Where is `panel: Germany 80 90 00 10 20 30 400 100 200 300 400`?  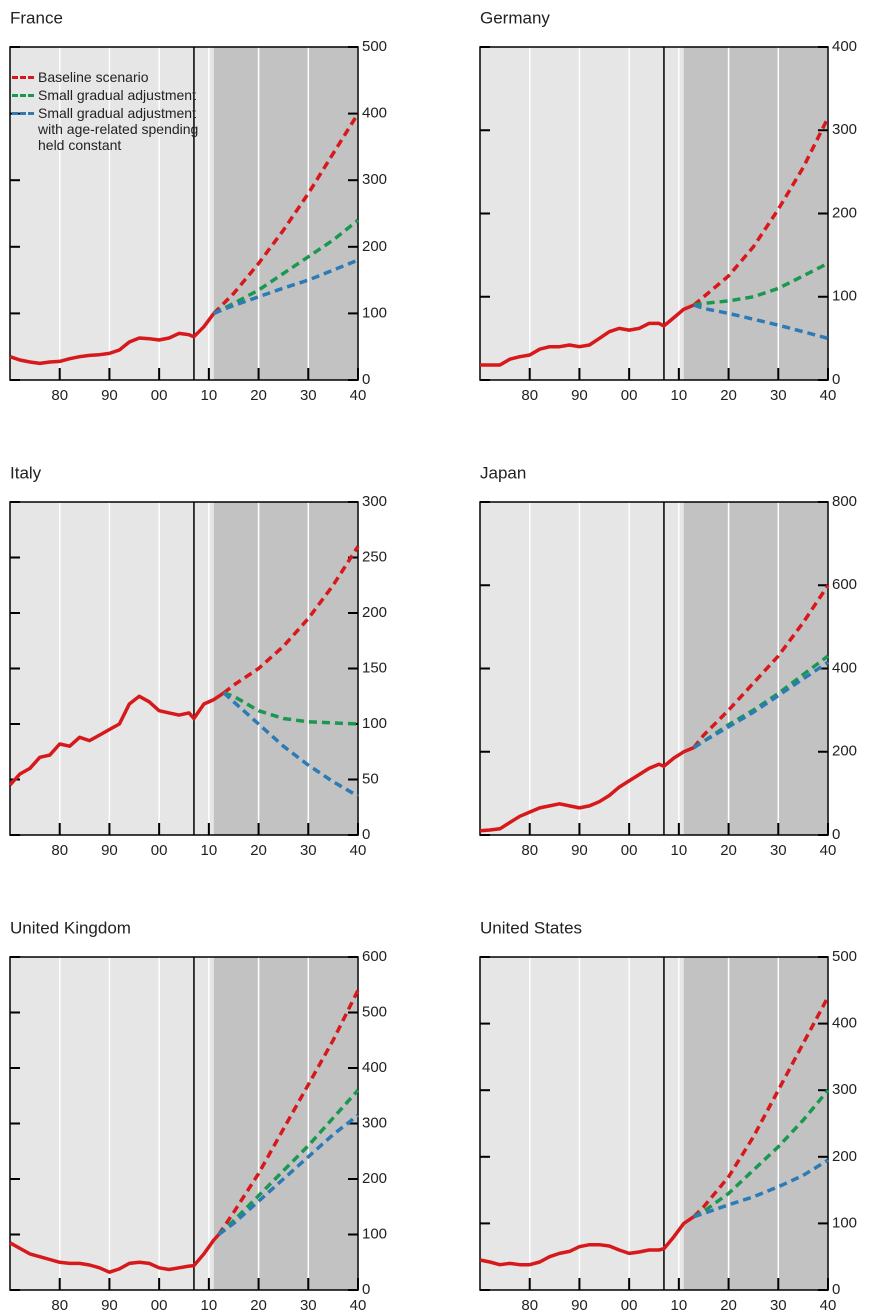 panel: Germany 80 90 00 10 20 30 400 100 200 300 400 is located at coordinates (668, 206).